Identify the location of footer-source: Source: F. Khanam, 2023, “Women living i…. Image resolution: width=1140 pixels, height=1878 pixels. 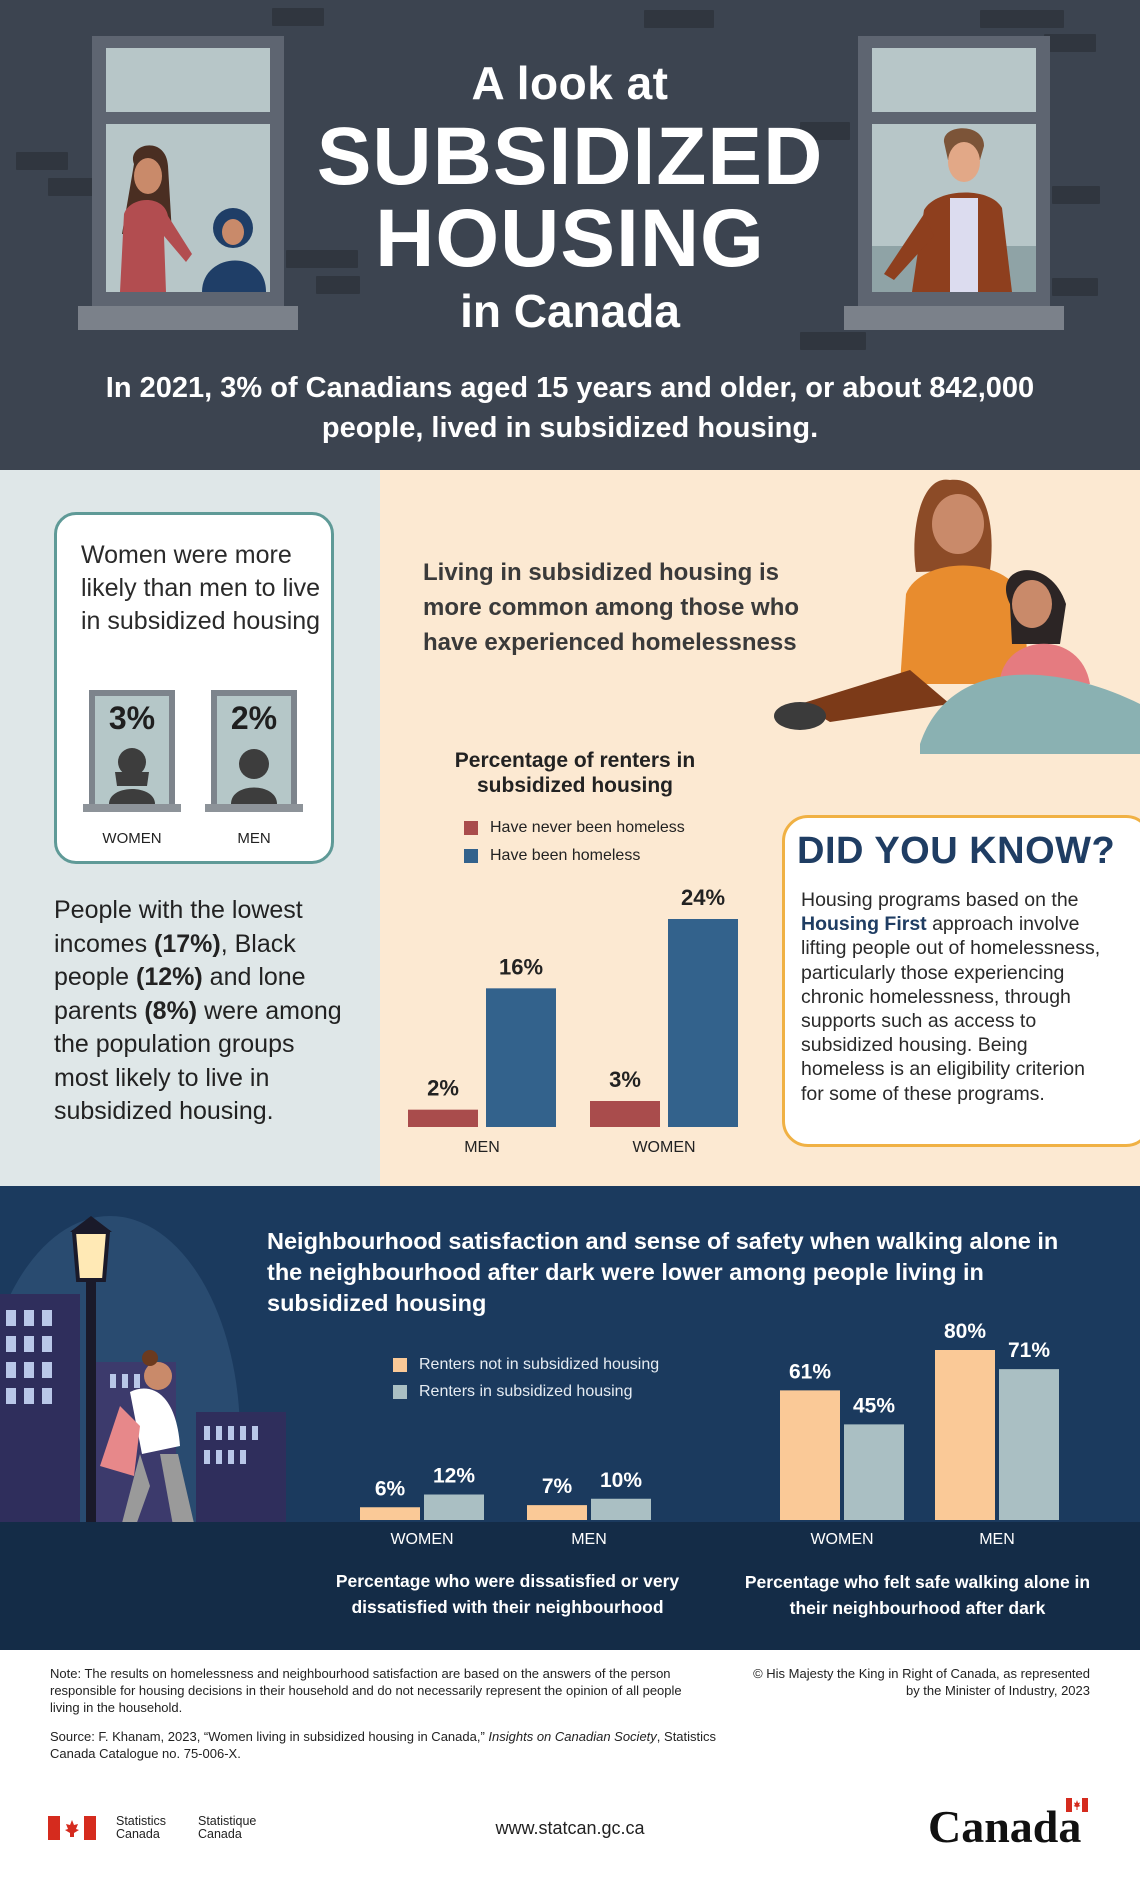
(400, 1745).